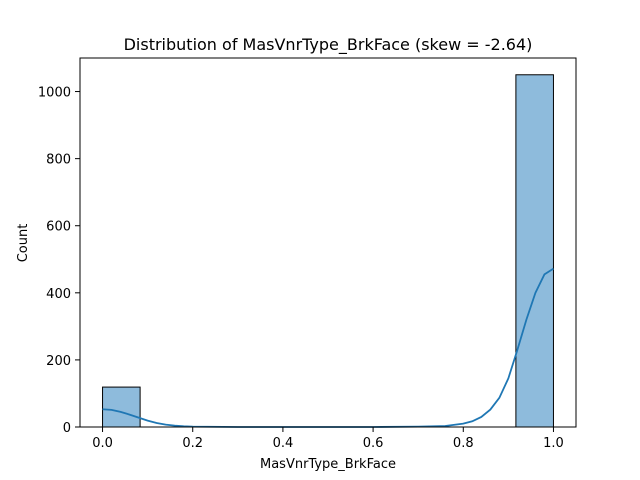 This screenshot has height=480, width=640. What do you see at coordinates (54, 93) in the screenshot?
I see `y-tick-label-5: 1000` at bounding box center [54, 93].